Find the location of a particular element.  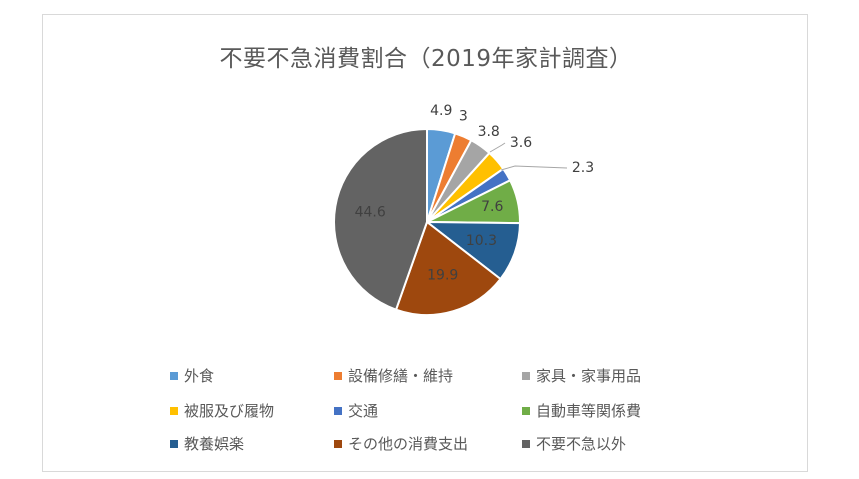

data-label: 10.3 is located at coordinates (481, 241).